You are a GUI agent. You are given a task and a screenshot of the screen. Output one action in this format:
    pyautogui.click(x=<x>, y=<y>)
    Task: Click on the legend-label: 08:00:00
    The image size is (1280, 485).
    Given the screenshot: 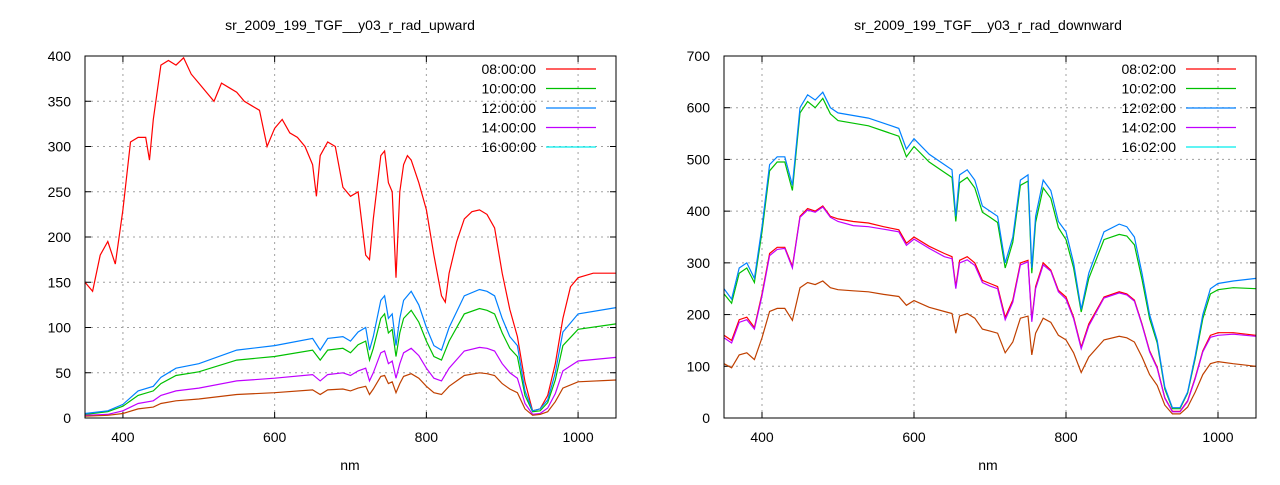 What is the action you would take?
    pyautogui.click(x=509, y=69)
    